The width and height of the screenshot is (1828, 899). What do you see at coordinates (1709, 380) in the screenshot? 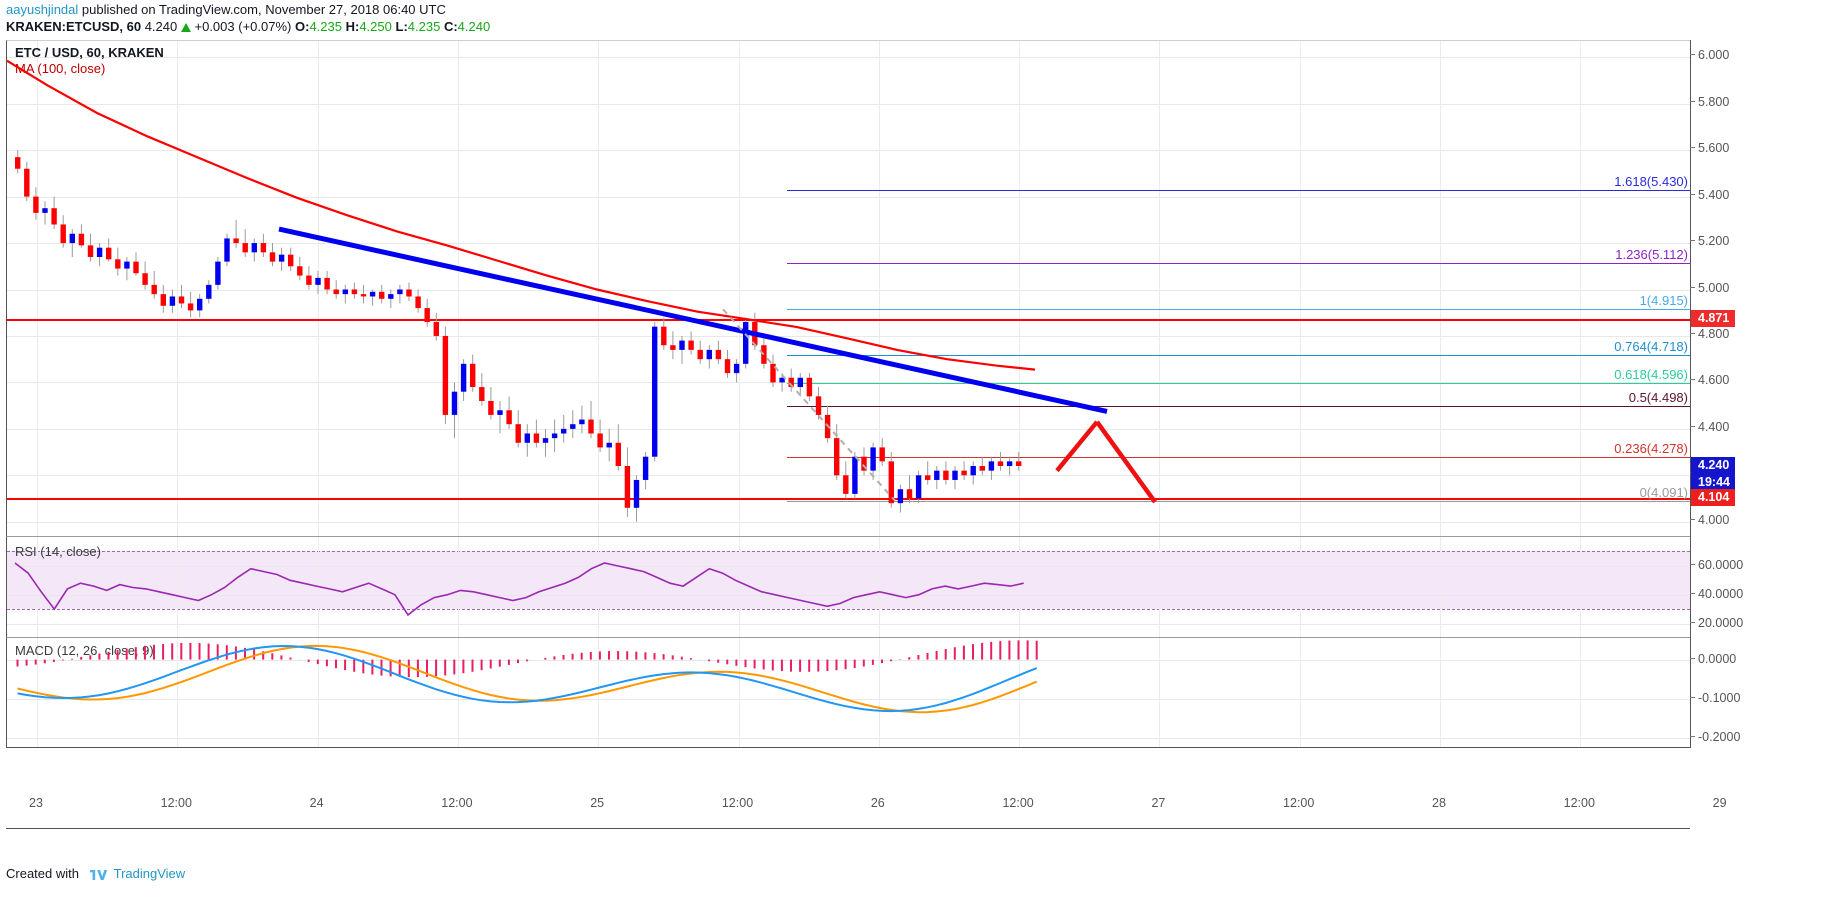
I see `price-tick: 4.600` at bounding box center [1709, 380].